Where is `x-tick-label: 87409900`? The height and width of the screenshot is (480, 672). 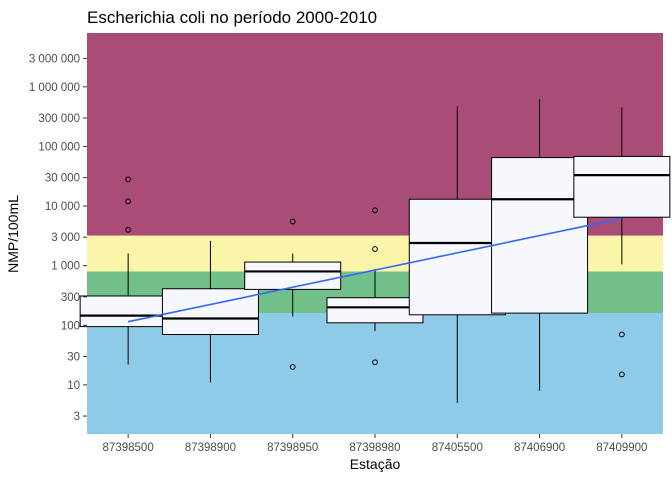
x-tick-label: 87409900 is located at coordinates (621, 448).